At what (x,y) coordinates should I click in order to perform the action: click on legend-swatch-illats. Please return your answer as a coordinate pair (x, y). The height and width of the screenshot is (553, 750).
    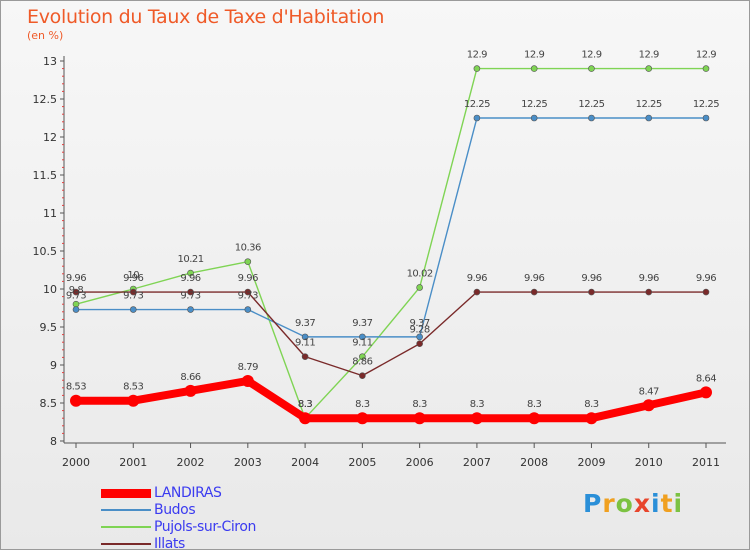
    Looking at the image, I should click on (126, 544).